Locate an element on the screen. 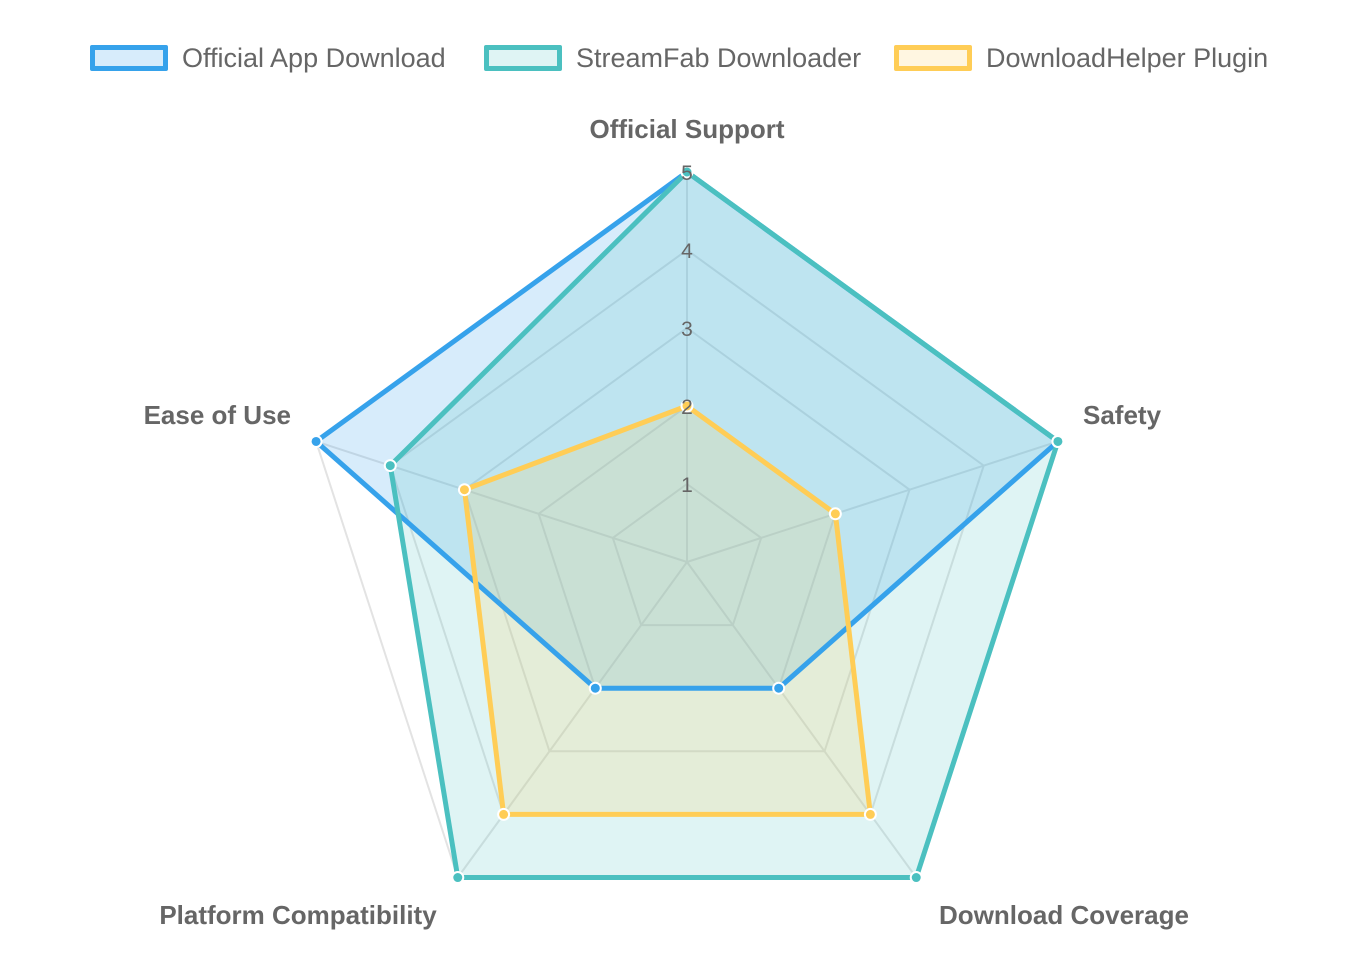  tick-label-2: 2 is located at coordinates (687, 407).